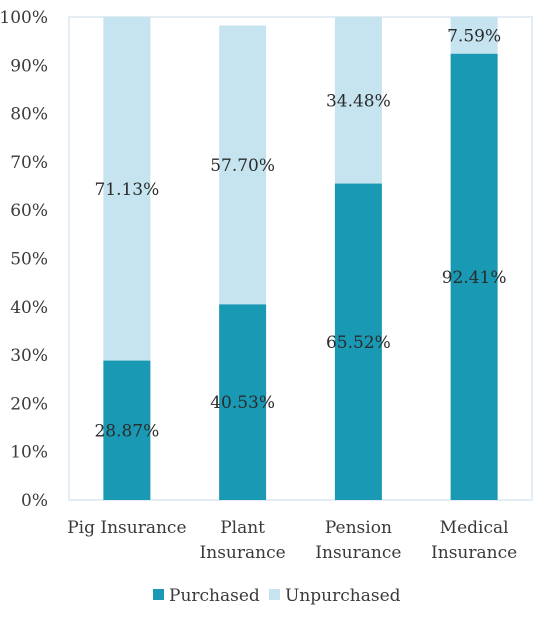 The height and width of the screenshot is (617, 550). I want to click on data-label: 34.48%, so click(358, 101).